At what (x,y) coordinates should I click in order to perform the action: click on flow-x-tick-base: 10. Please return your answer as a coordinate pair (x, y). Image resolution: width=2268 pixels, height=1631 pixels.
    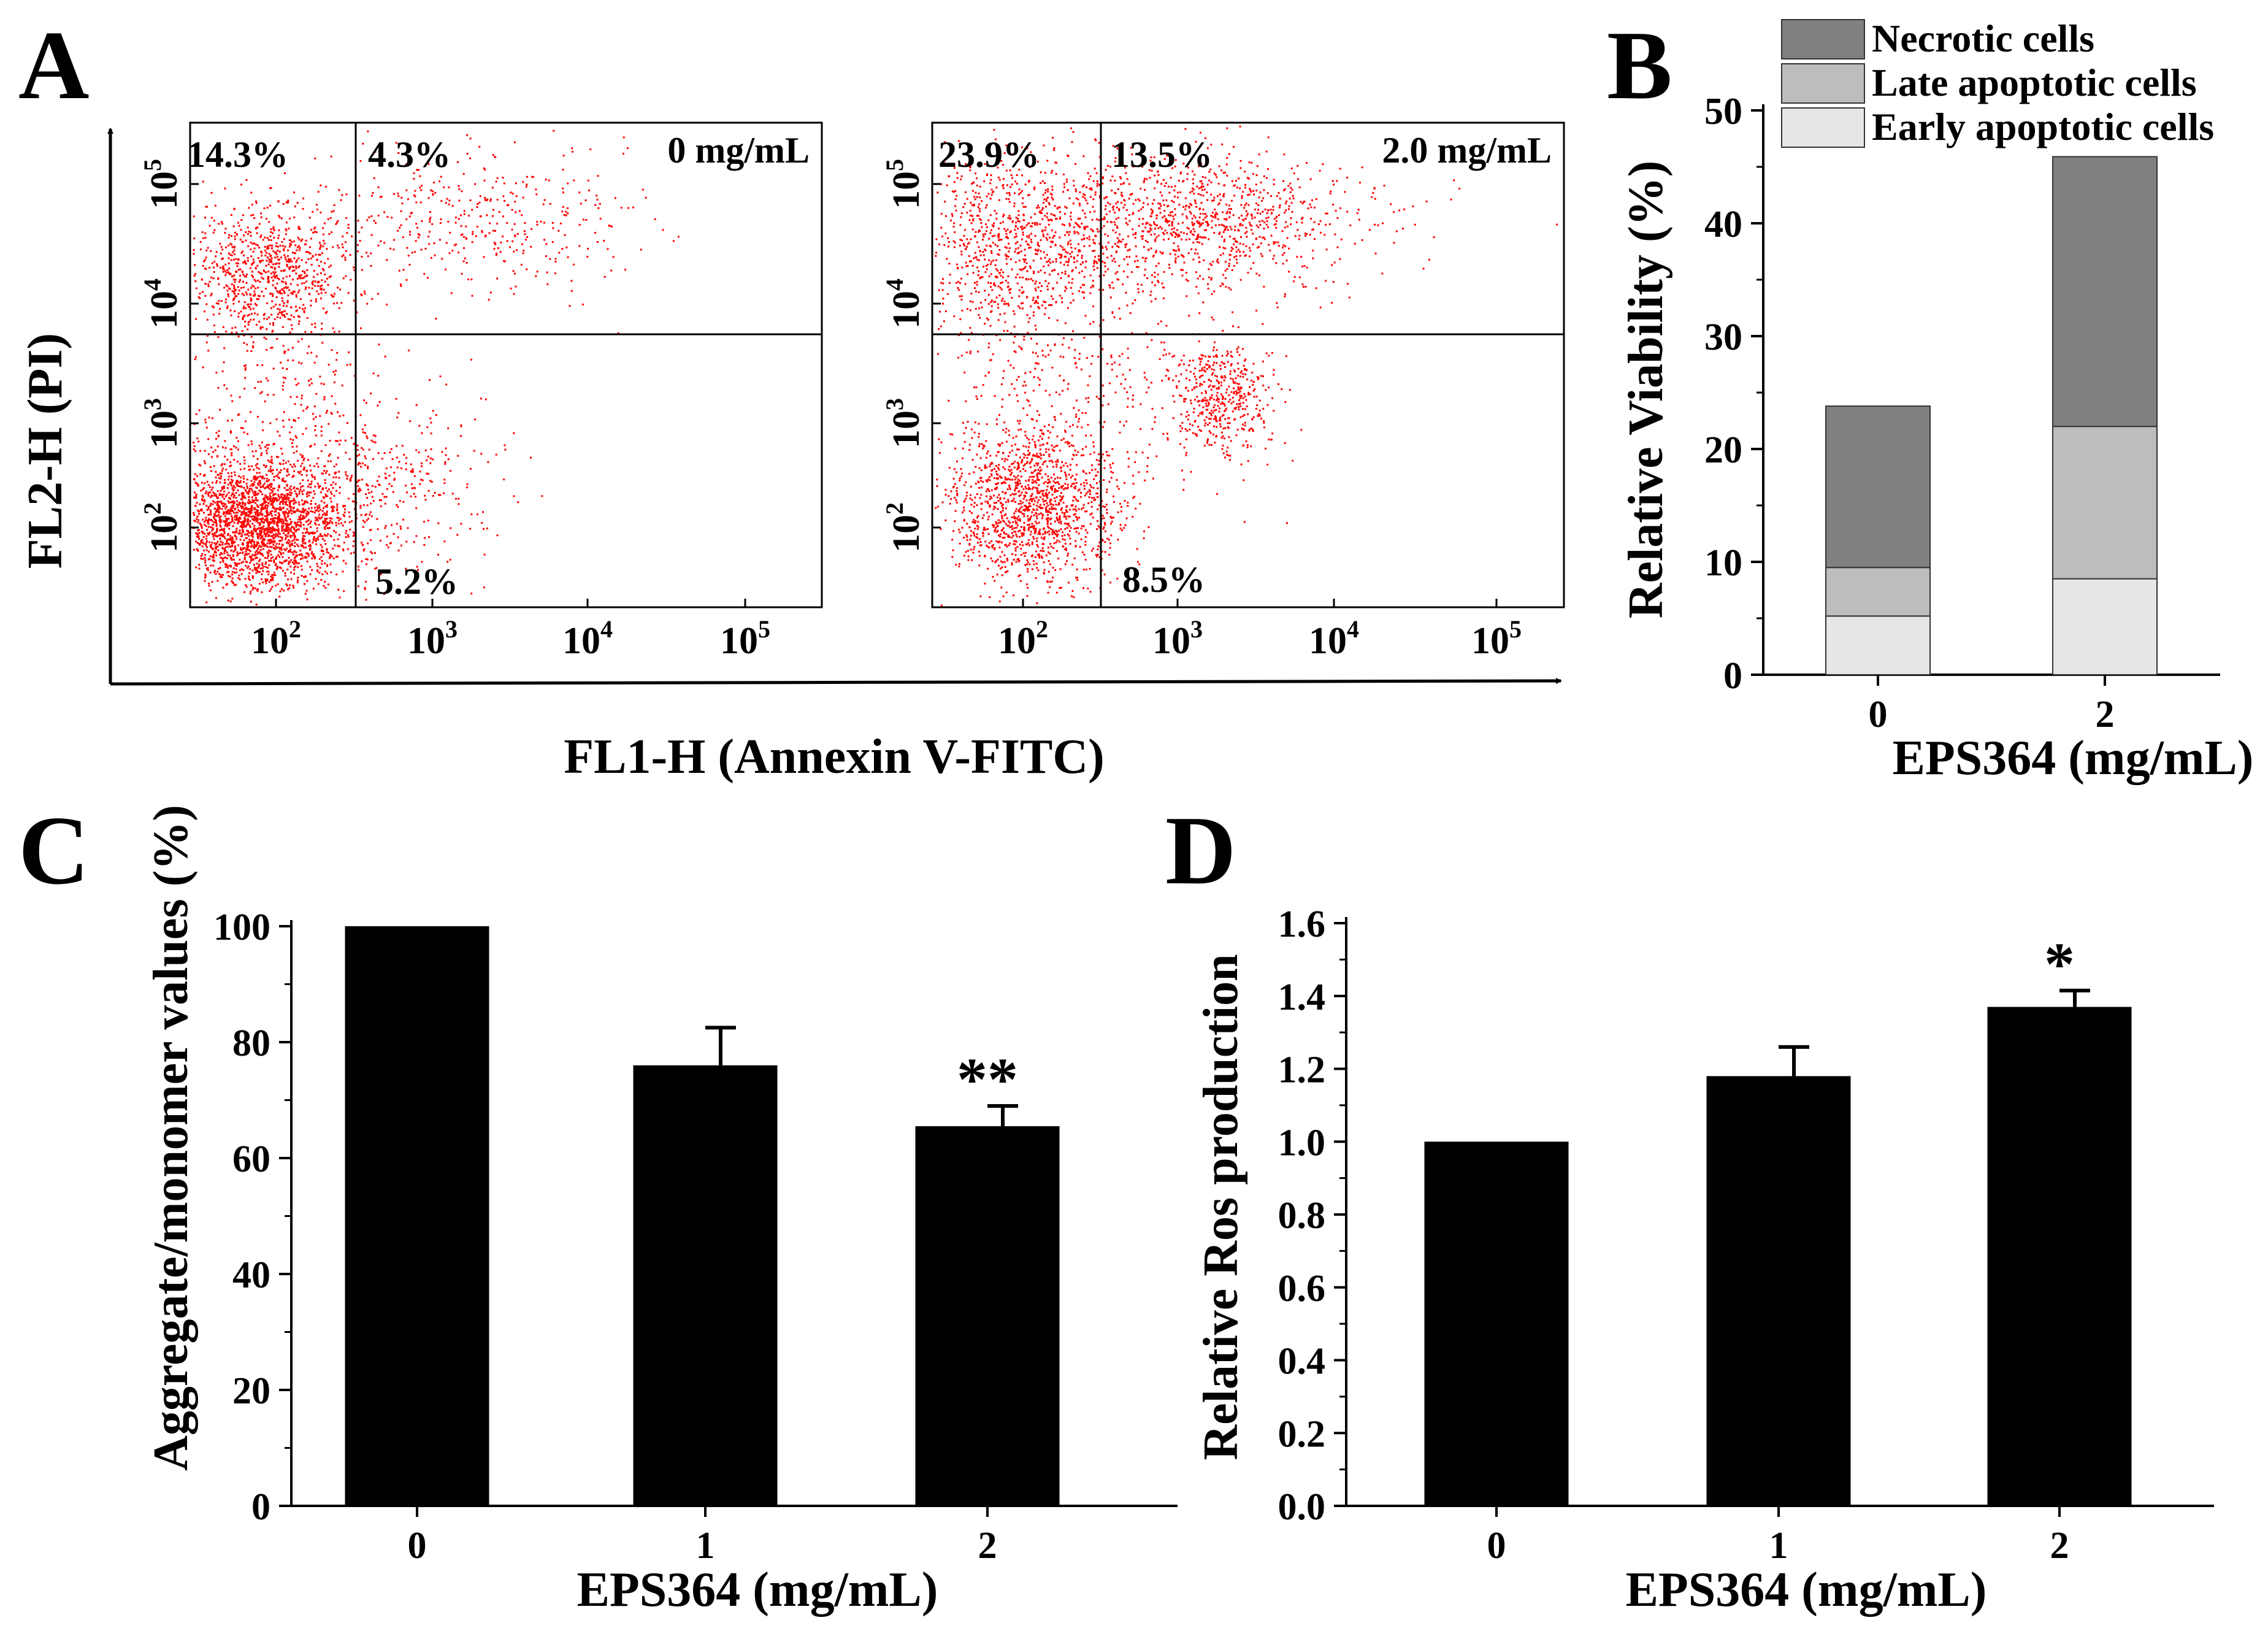
    Looking at the image, I should click on (426, 641).